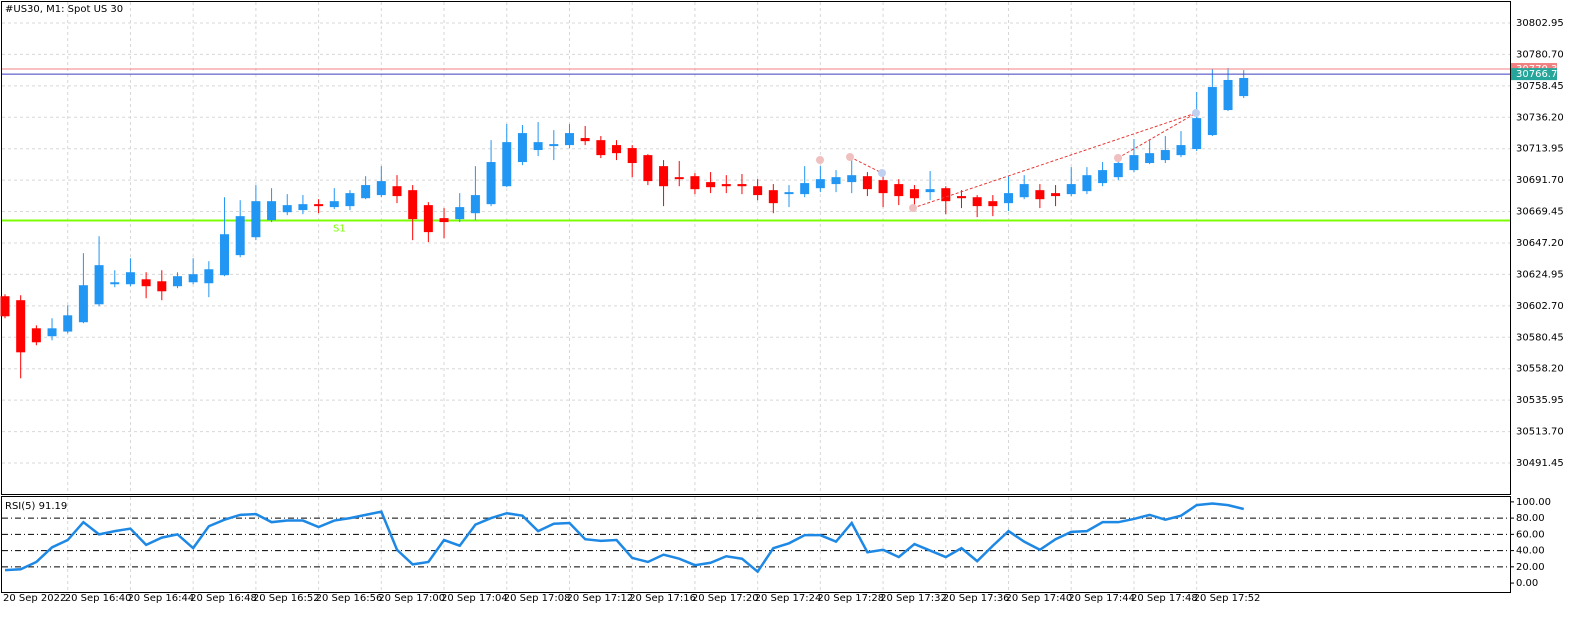 This screenshot has height=621, width=1596. I want to click on y-tick-label: 30535.95, so click(1540, 400).